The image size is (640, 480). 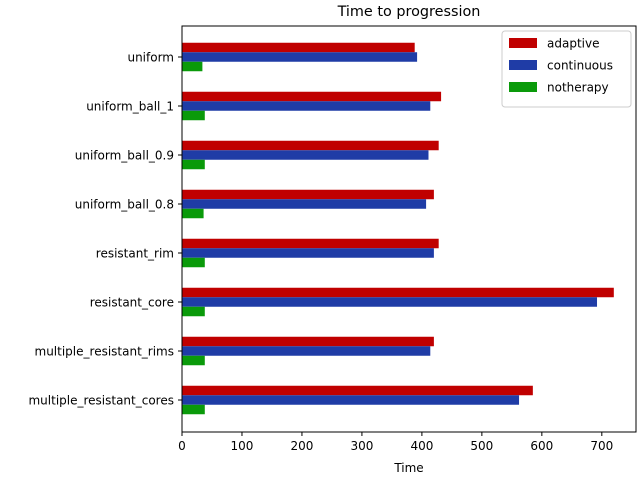 What do you see at coordinates (104, 352) in the screenshot?
I see `y-tick-label: multiple_resistant_rims` at bounding box center [104, 352].